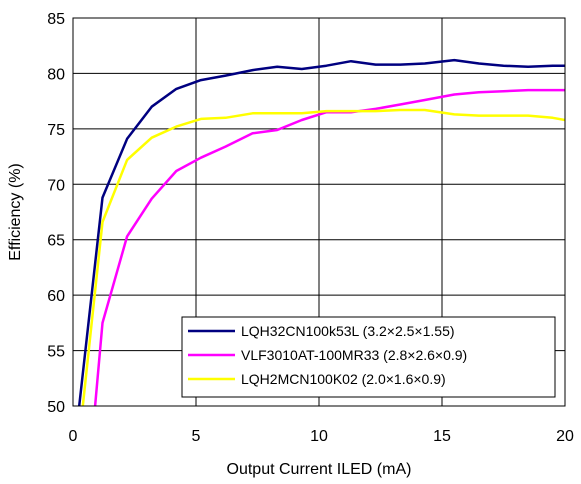 This screenshot has height=484, width=581. Describe the element at coordinates (442, 436) in the screenshot. I see `x-tick-label: 15` at that location.